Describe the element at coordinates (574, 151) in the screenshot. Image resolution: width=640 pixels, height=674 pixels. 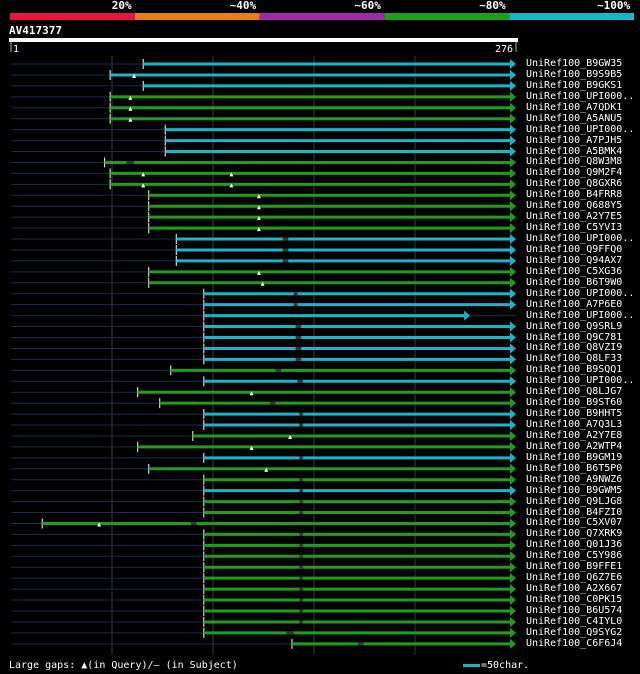
I see `hit-label: UniRef100_A5BMK4` at that location.